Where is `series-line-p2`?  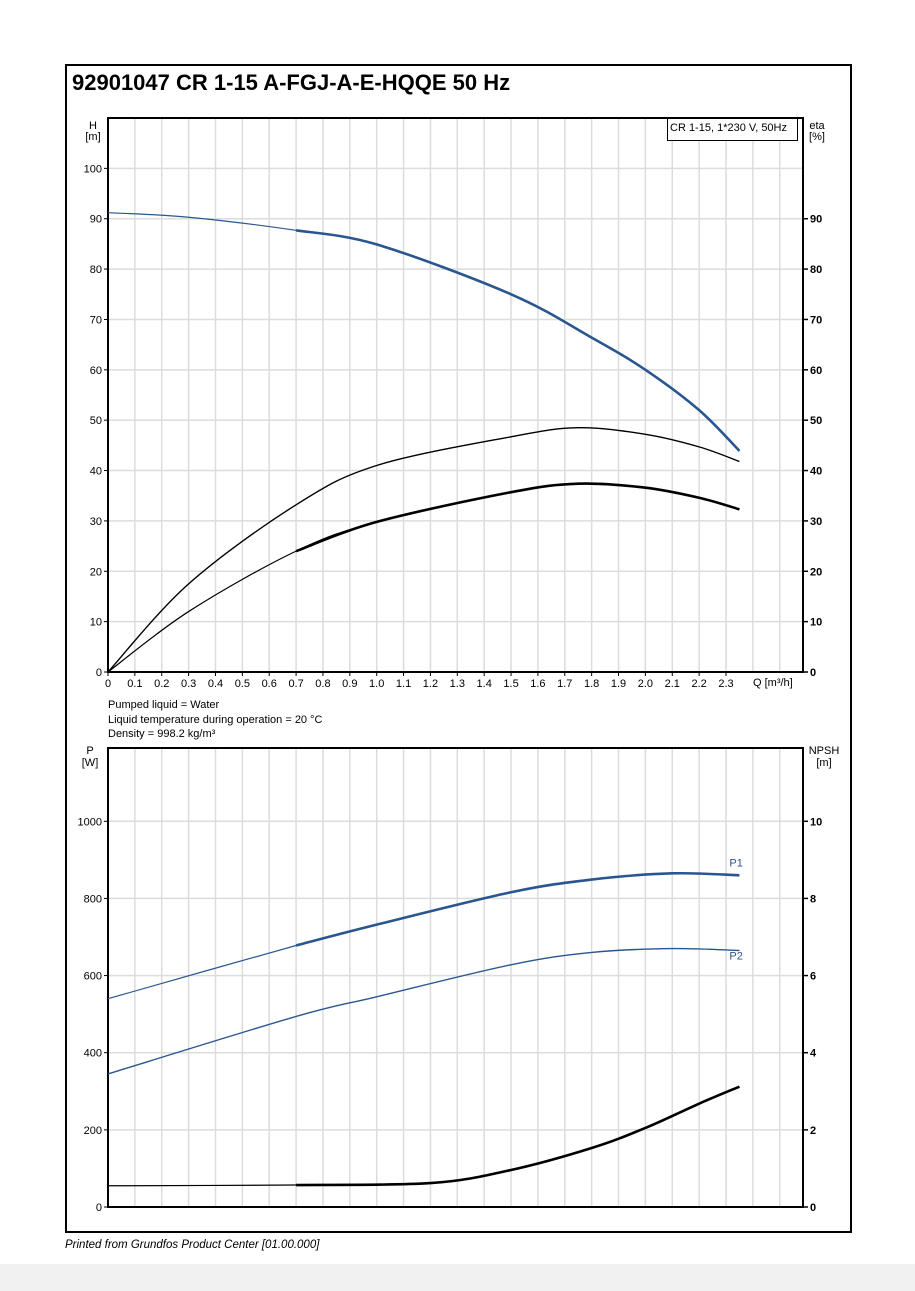 series-line-p2 is located at coordinates (423, 1011).